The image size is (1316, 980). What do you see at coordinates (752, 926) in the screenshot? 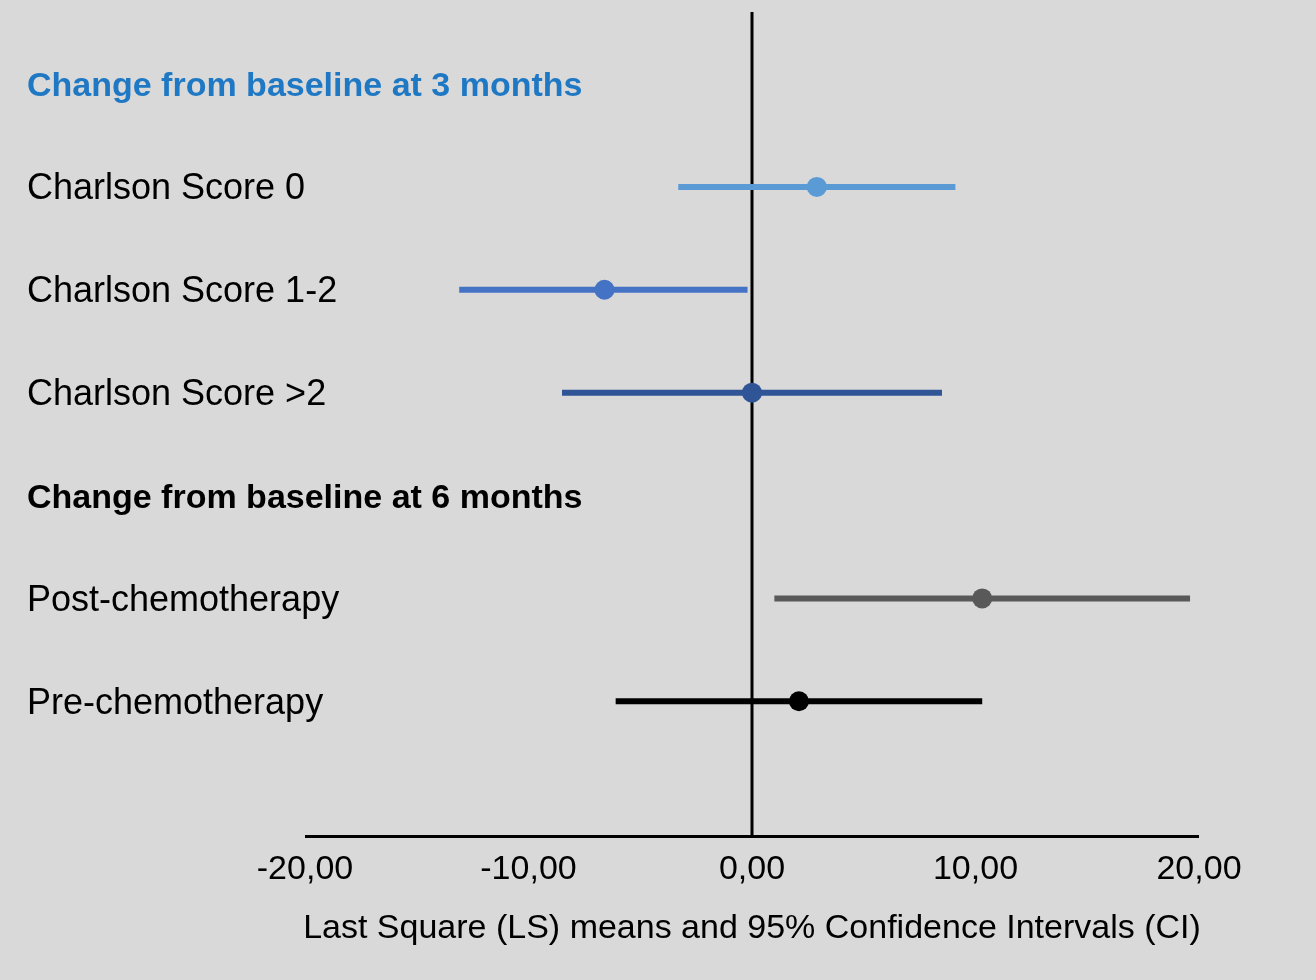
I see `x-axis-title: Last Square (LS) means and 95% Confidence Intervals (CI)` at bounding box center [752, 926].